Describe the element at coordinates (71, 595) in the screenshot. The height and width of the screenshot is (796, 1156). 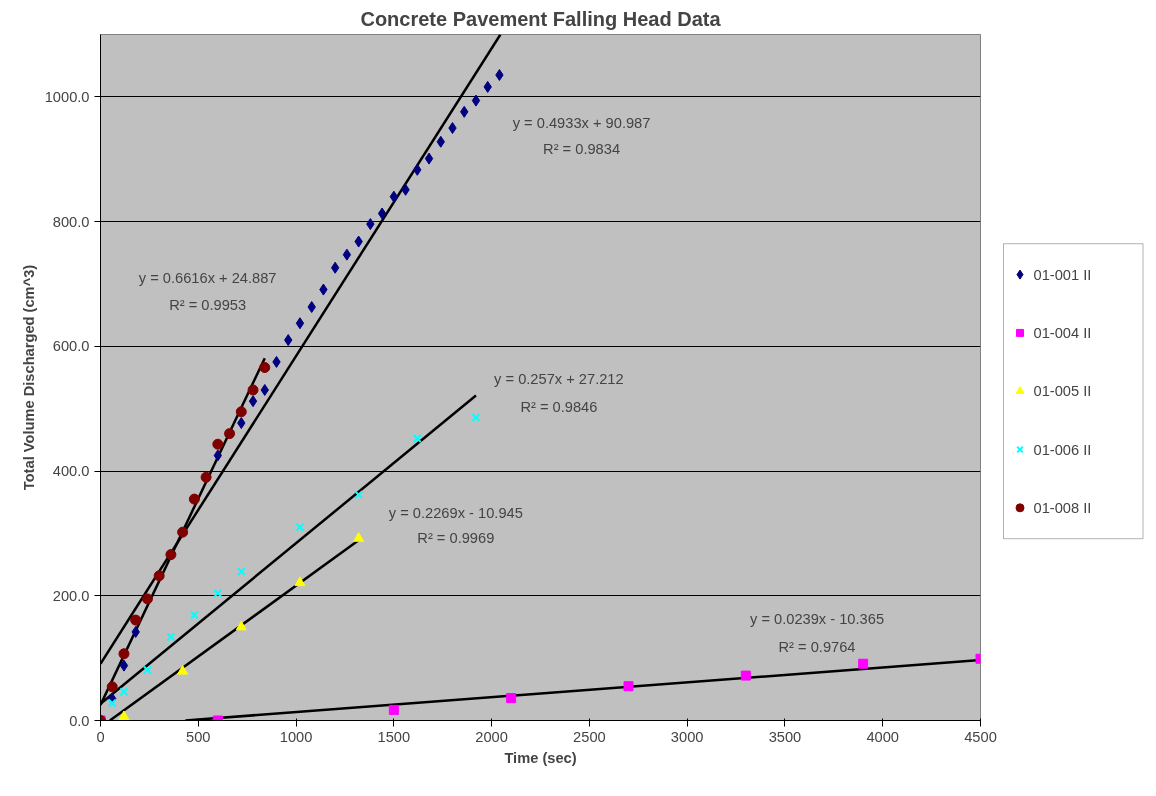
I see `y-tick-label: 200.0` at that location.